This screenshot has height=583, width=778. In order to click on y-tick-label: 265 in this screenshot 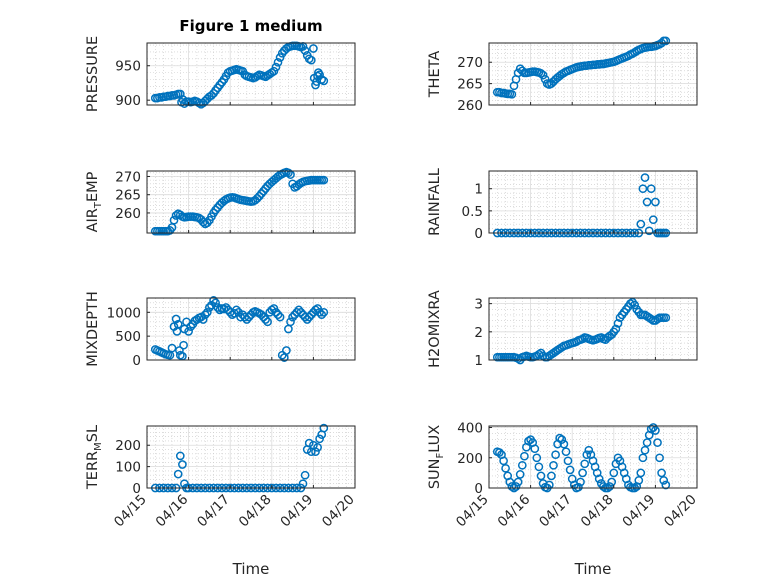, I will do `click(128, 196)`.